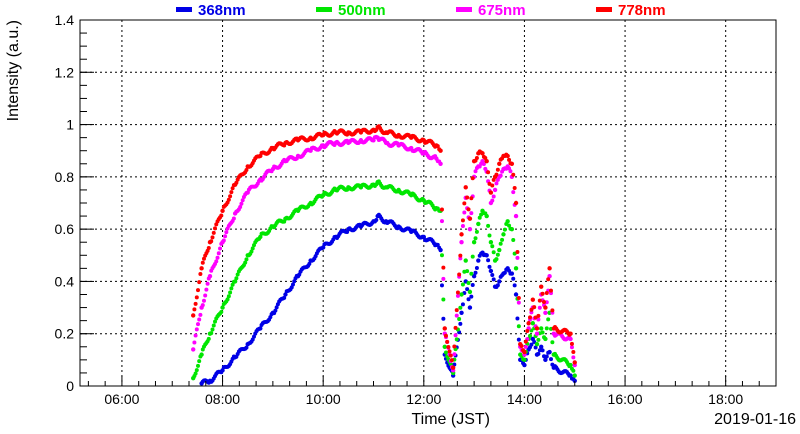 This screenshot has width=800, height=434. Describe the element at coordinates (464, 9) in the screenshot. I see `legend-swatch` at that location.